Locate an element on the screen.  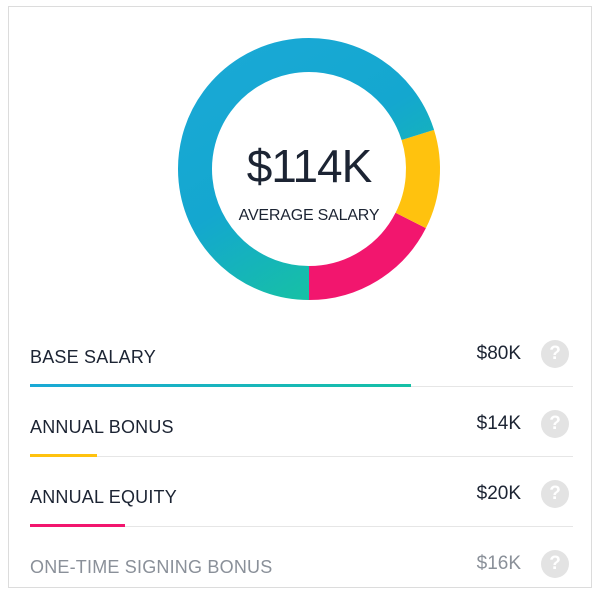
row-label: ANNUAL BONUS is located at coordinates (102, 427).